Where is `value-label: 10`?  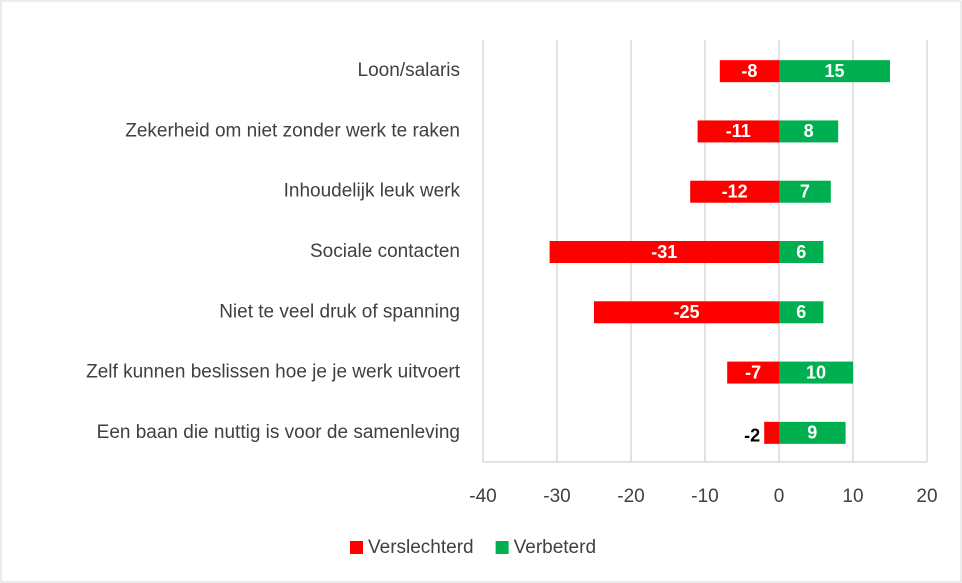
value-label: 10 is located at coordinates (816, 372).